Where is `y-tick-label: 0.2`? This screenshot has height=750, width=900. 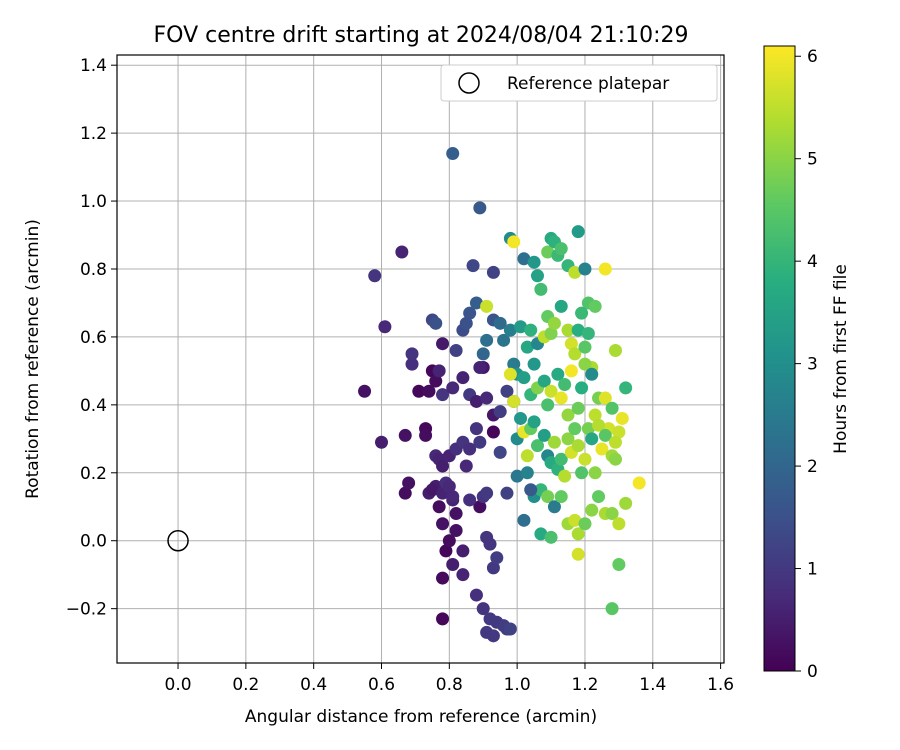 y-tick-label: 0.2 is located at coordinates (93, 474).